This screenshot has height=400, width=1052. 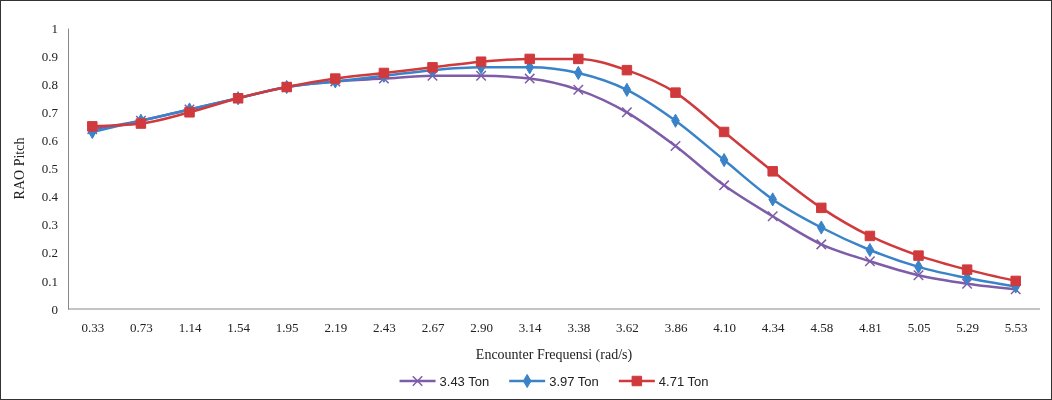 I want to click on x-tick-label: 0.33, so click(x=93, y=328).